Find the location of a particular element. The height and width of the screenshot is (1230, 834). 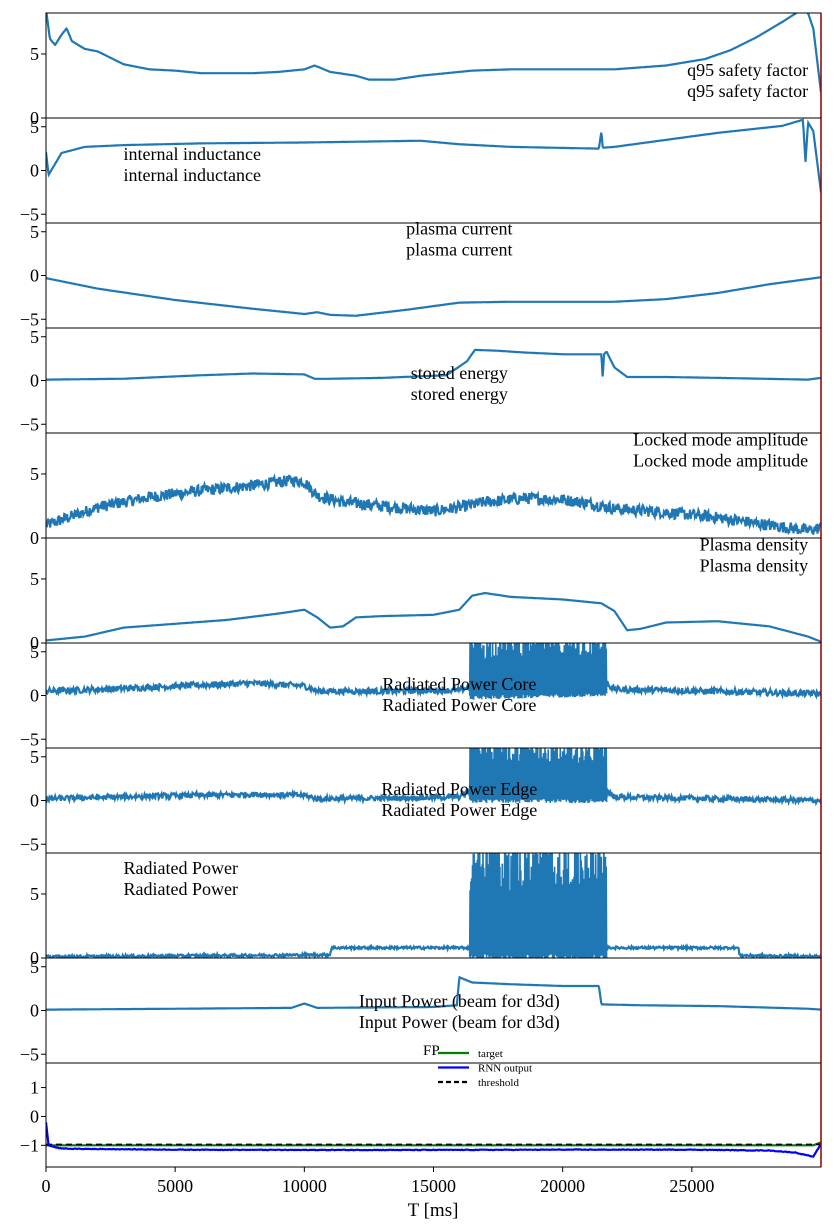

y-tick-label: 1 is located at coordinates (34, 1088).